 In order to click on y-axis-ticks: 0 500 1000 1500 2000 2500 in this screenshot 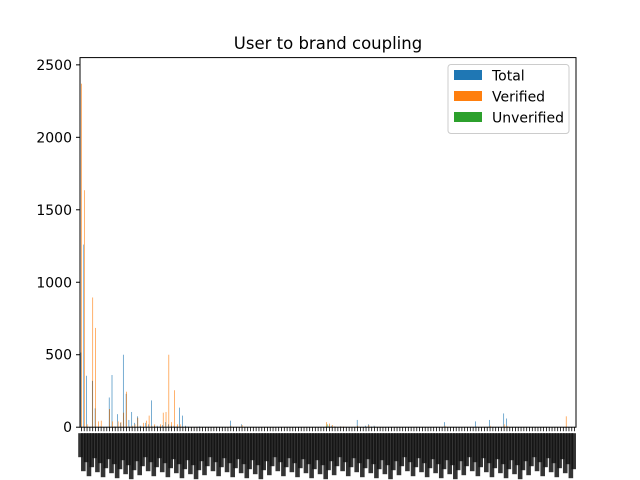, I will do `click(58, 247)`.